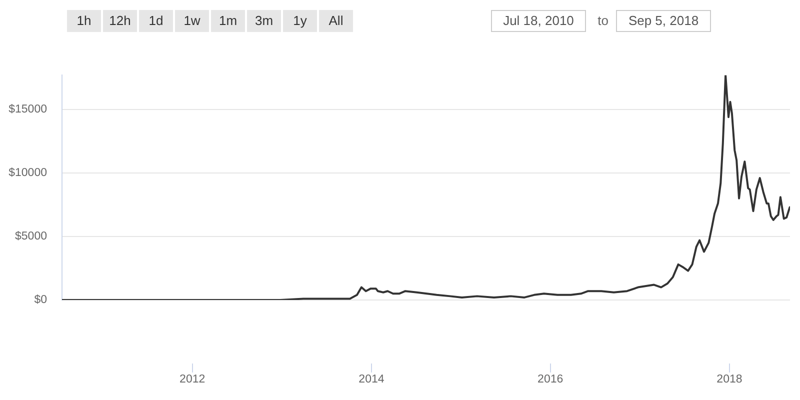  Describe the element at coordinates (663, 21) in the screenshot. I see `date-field: Sep 5, 2018` at that location.